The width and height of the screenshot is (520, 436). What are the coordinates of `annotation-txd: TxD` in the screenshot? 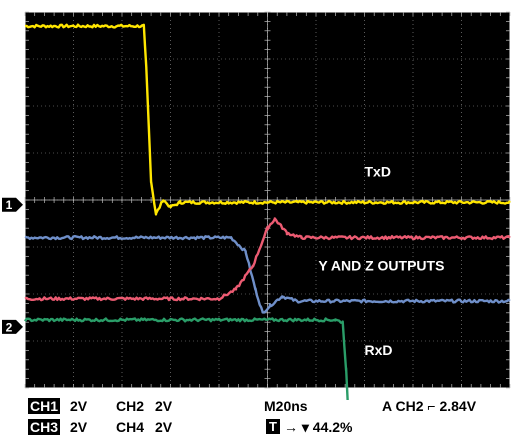 It's located at (378, 172).